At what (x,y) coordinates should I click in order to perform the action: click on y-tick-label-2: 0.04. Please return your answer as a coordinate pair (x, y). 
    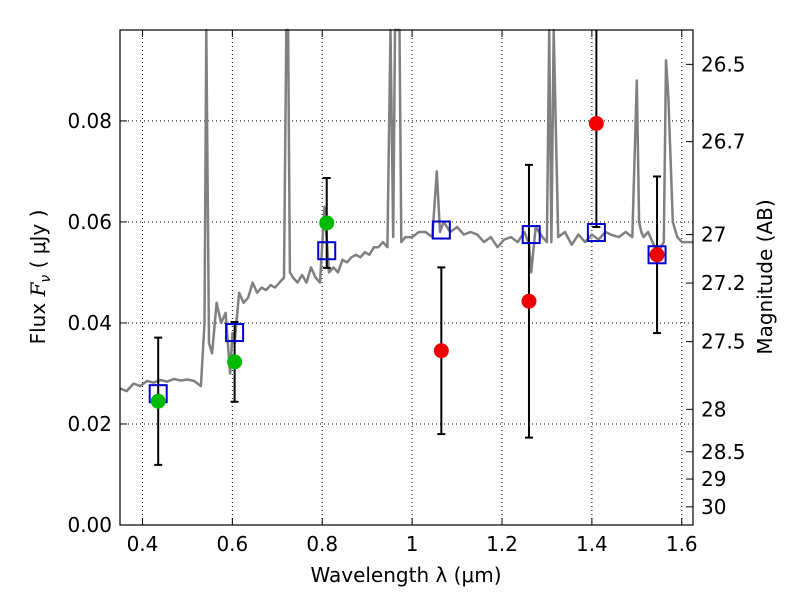
    Looking at the image, I should click on (89, 323).